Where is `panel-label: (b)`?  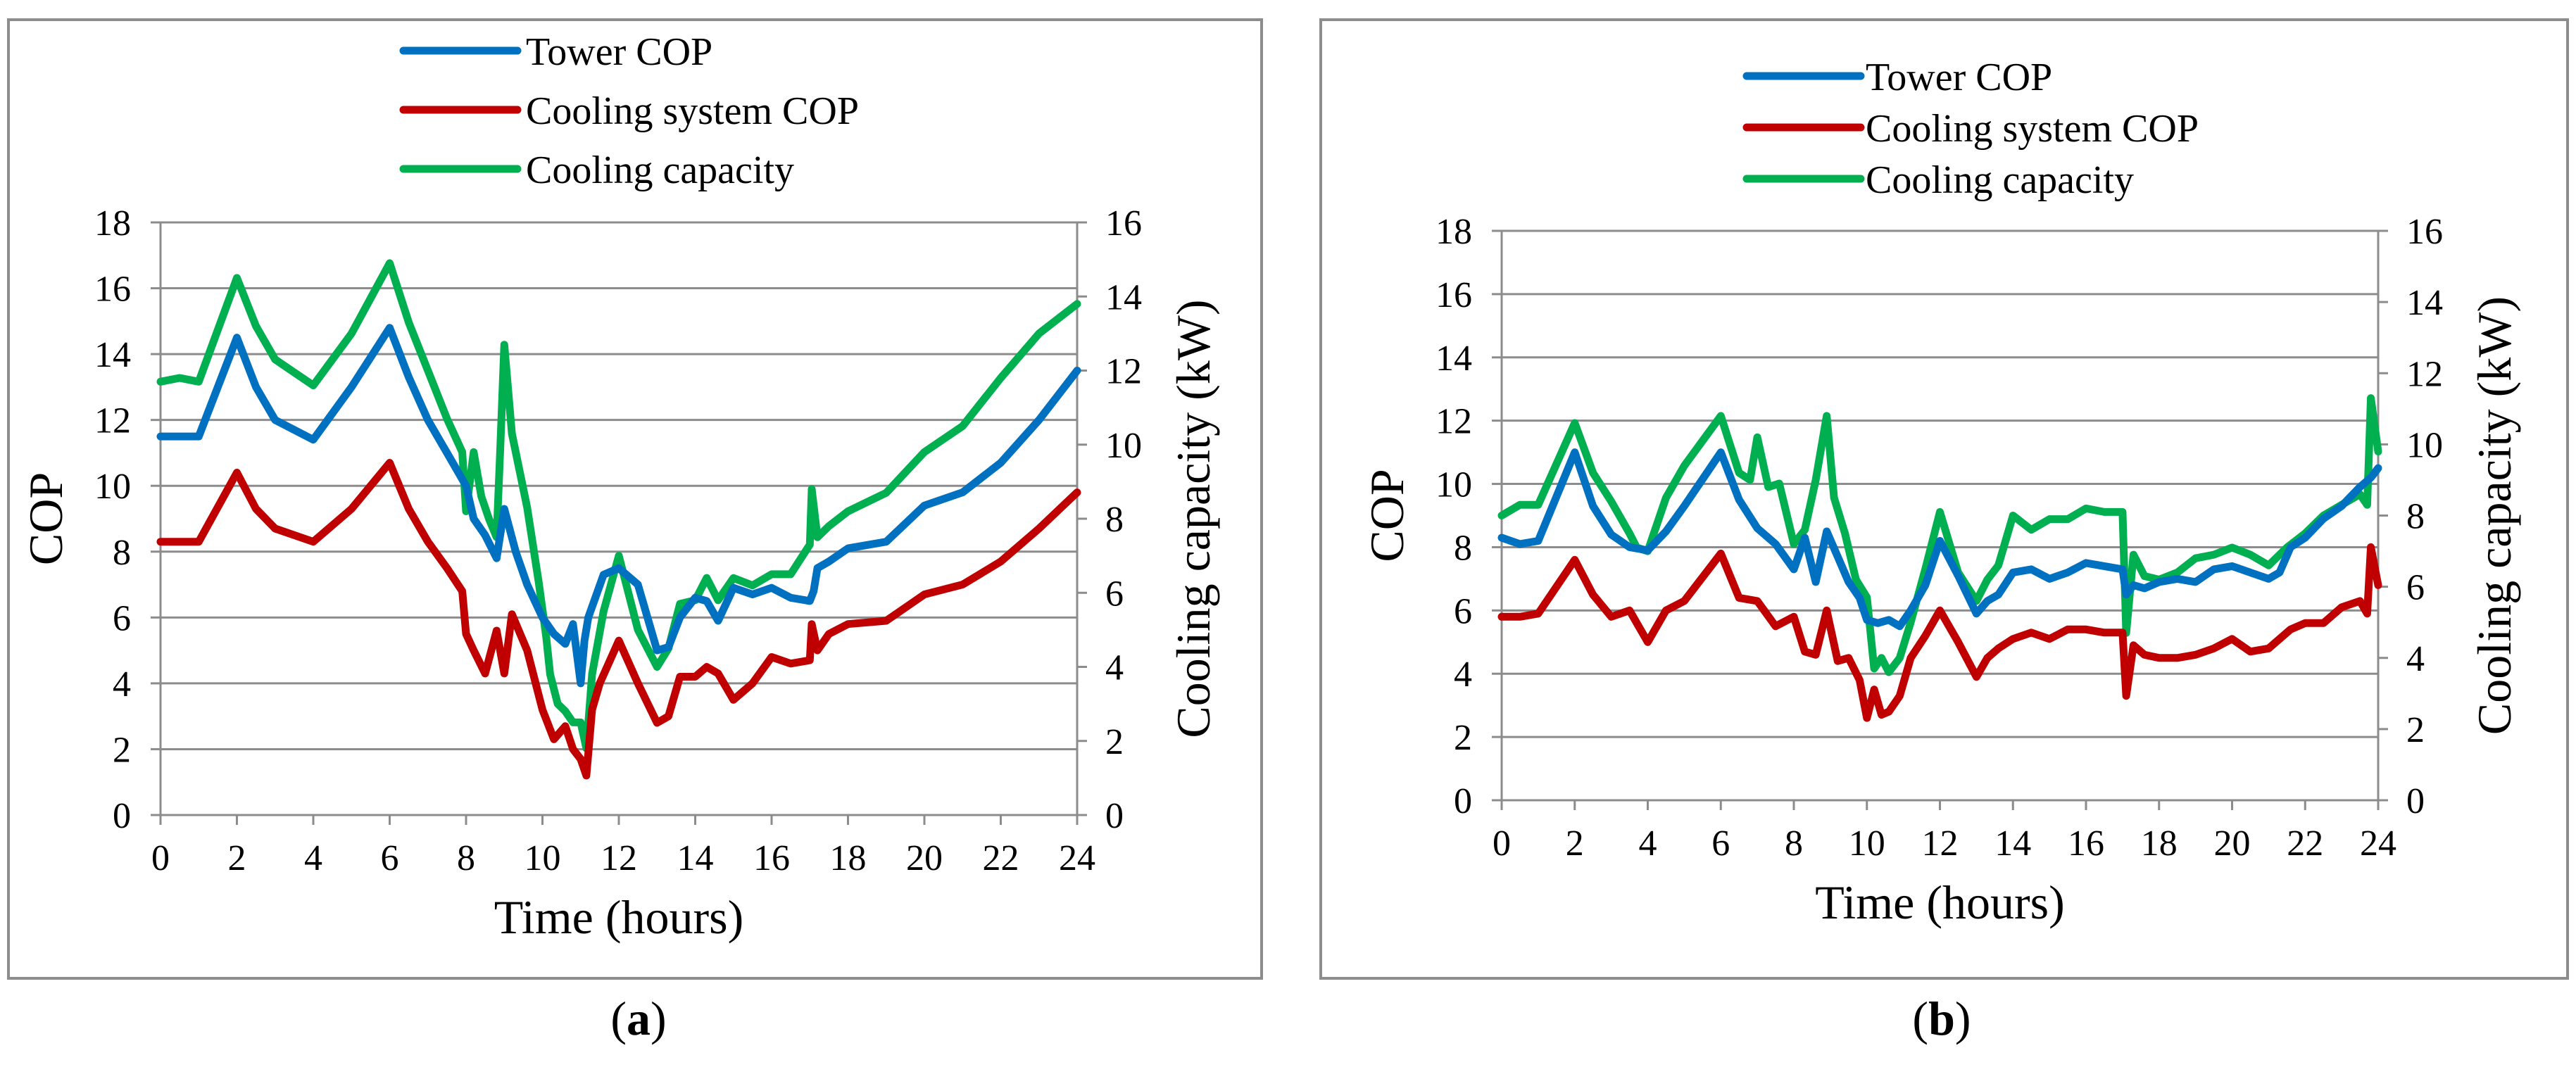
panel-label: (b) is located at coordinates (1942, 1018).